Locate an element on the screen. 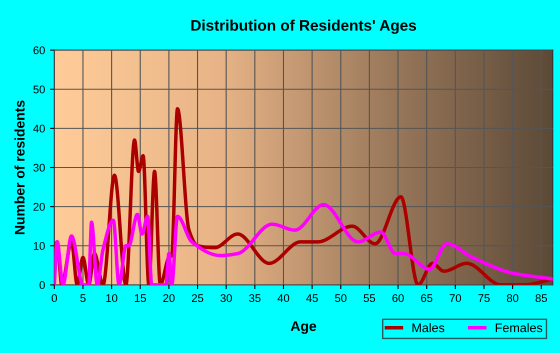  y-tick-label: 50 is located at coordinates (39, 90).